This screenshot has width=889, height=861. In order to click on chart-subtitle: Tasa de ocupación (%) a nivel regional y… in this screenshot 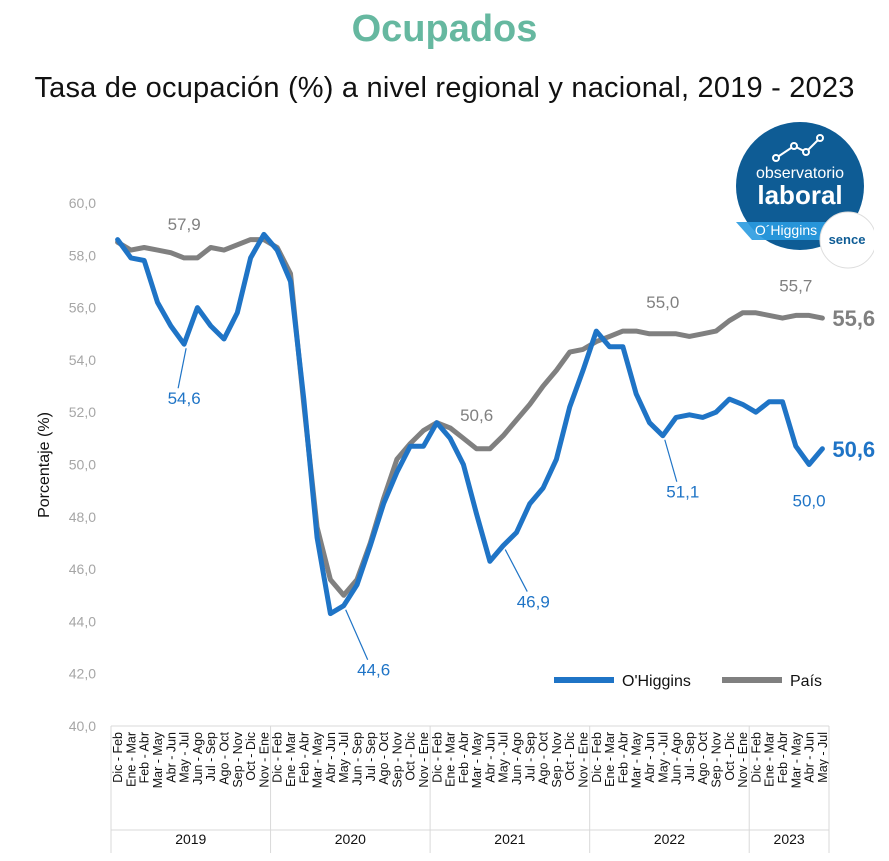, I will do `click(444, 88)`.